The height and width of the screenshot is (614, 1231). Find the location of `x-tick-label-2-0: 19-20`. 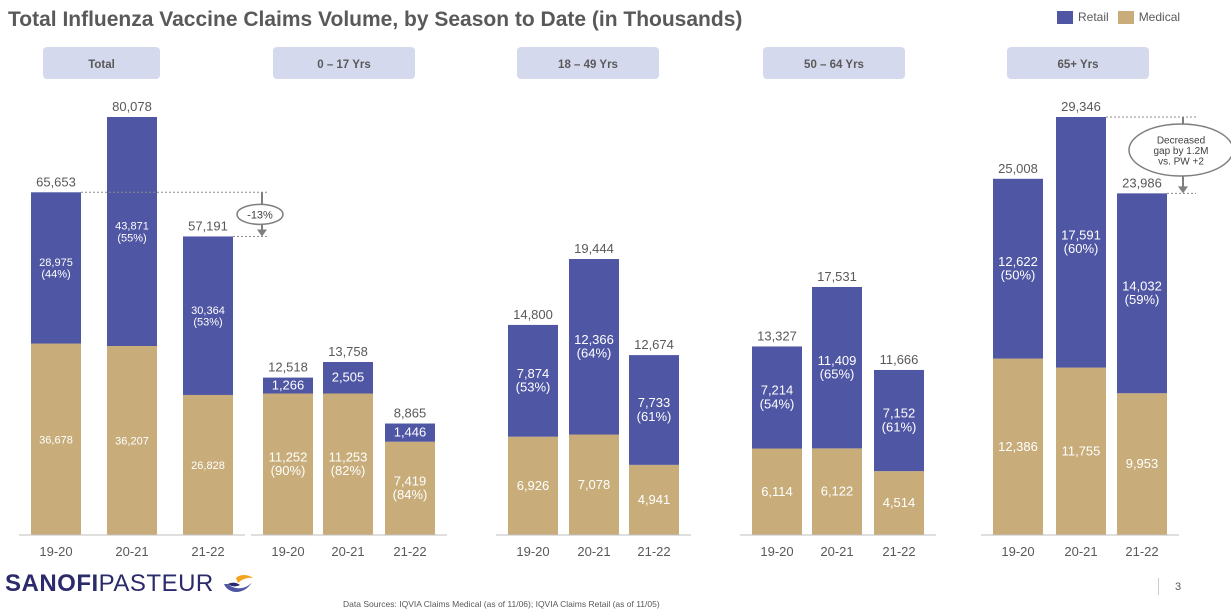

x-tick-label-2-0: 19-20 is located at coordinates (532, 551).